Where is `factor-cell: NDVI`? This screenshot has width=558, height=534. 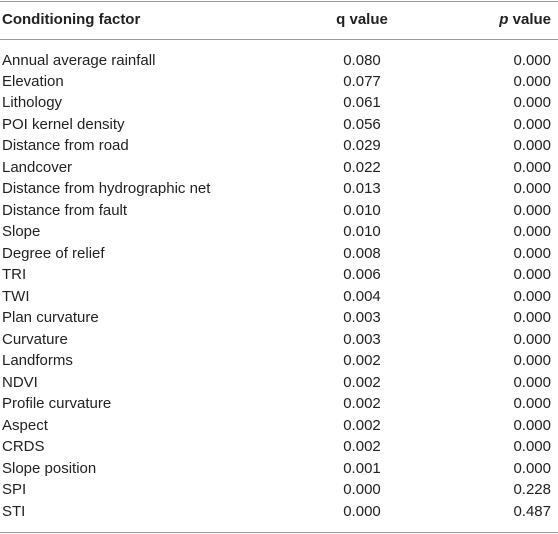
factor-cell: NDVI is located at coordinates (20, 382).